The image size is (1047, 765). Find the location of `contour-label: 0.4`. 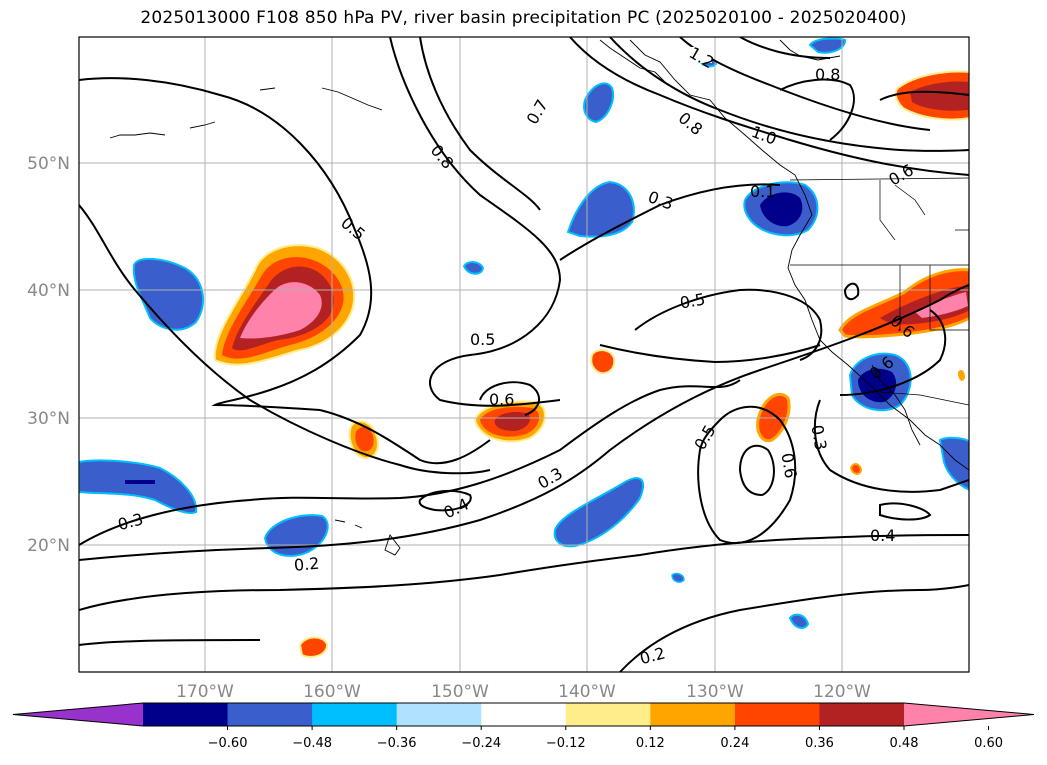

contour-label: 0.4 is located at coordinates (882, 535).